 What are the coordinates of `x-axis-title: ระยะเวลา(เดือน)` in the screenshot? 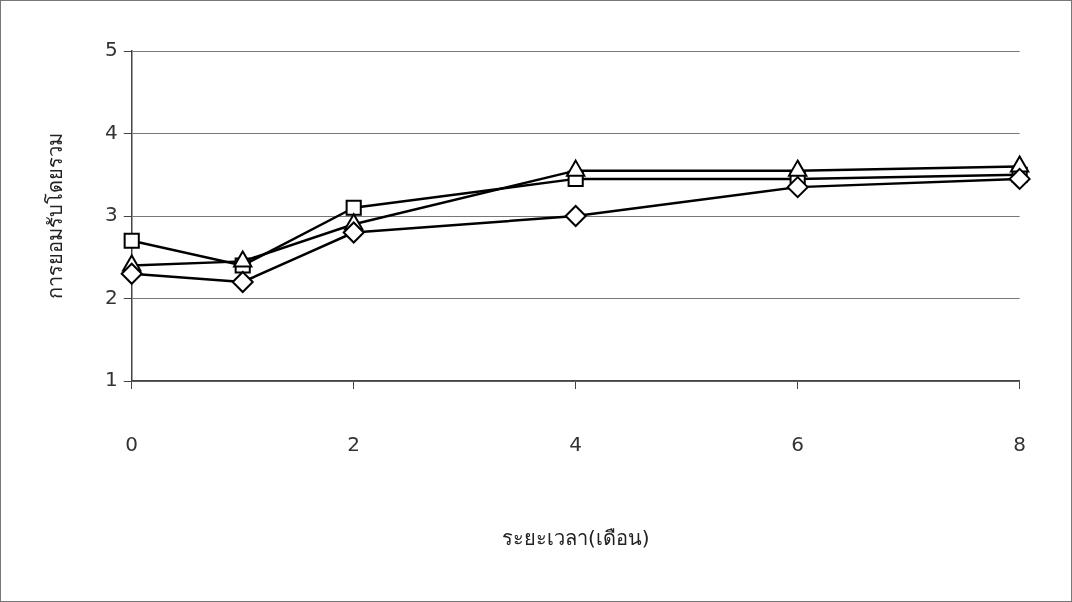 It's located at (575, 538).